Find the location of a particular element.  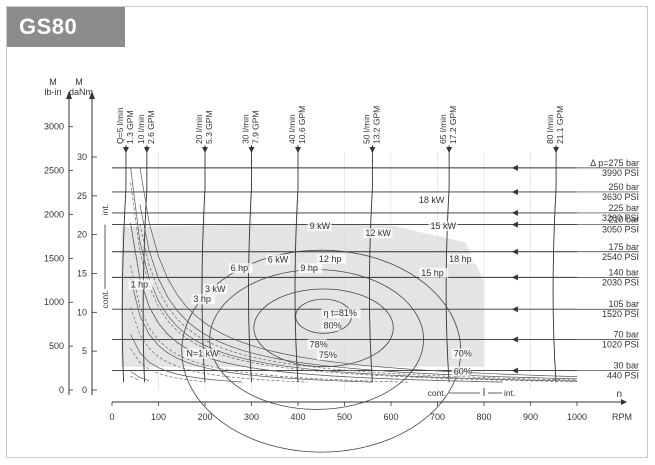

pressure-label-bar: 250 bar is located at coordinates (623, 187).